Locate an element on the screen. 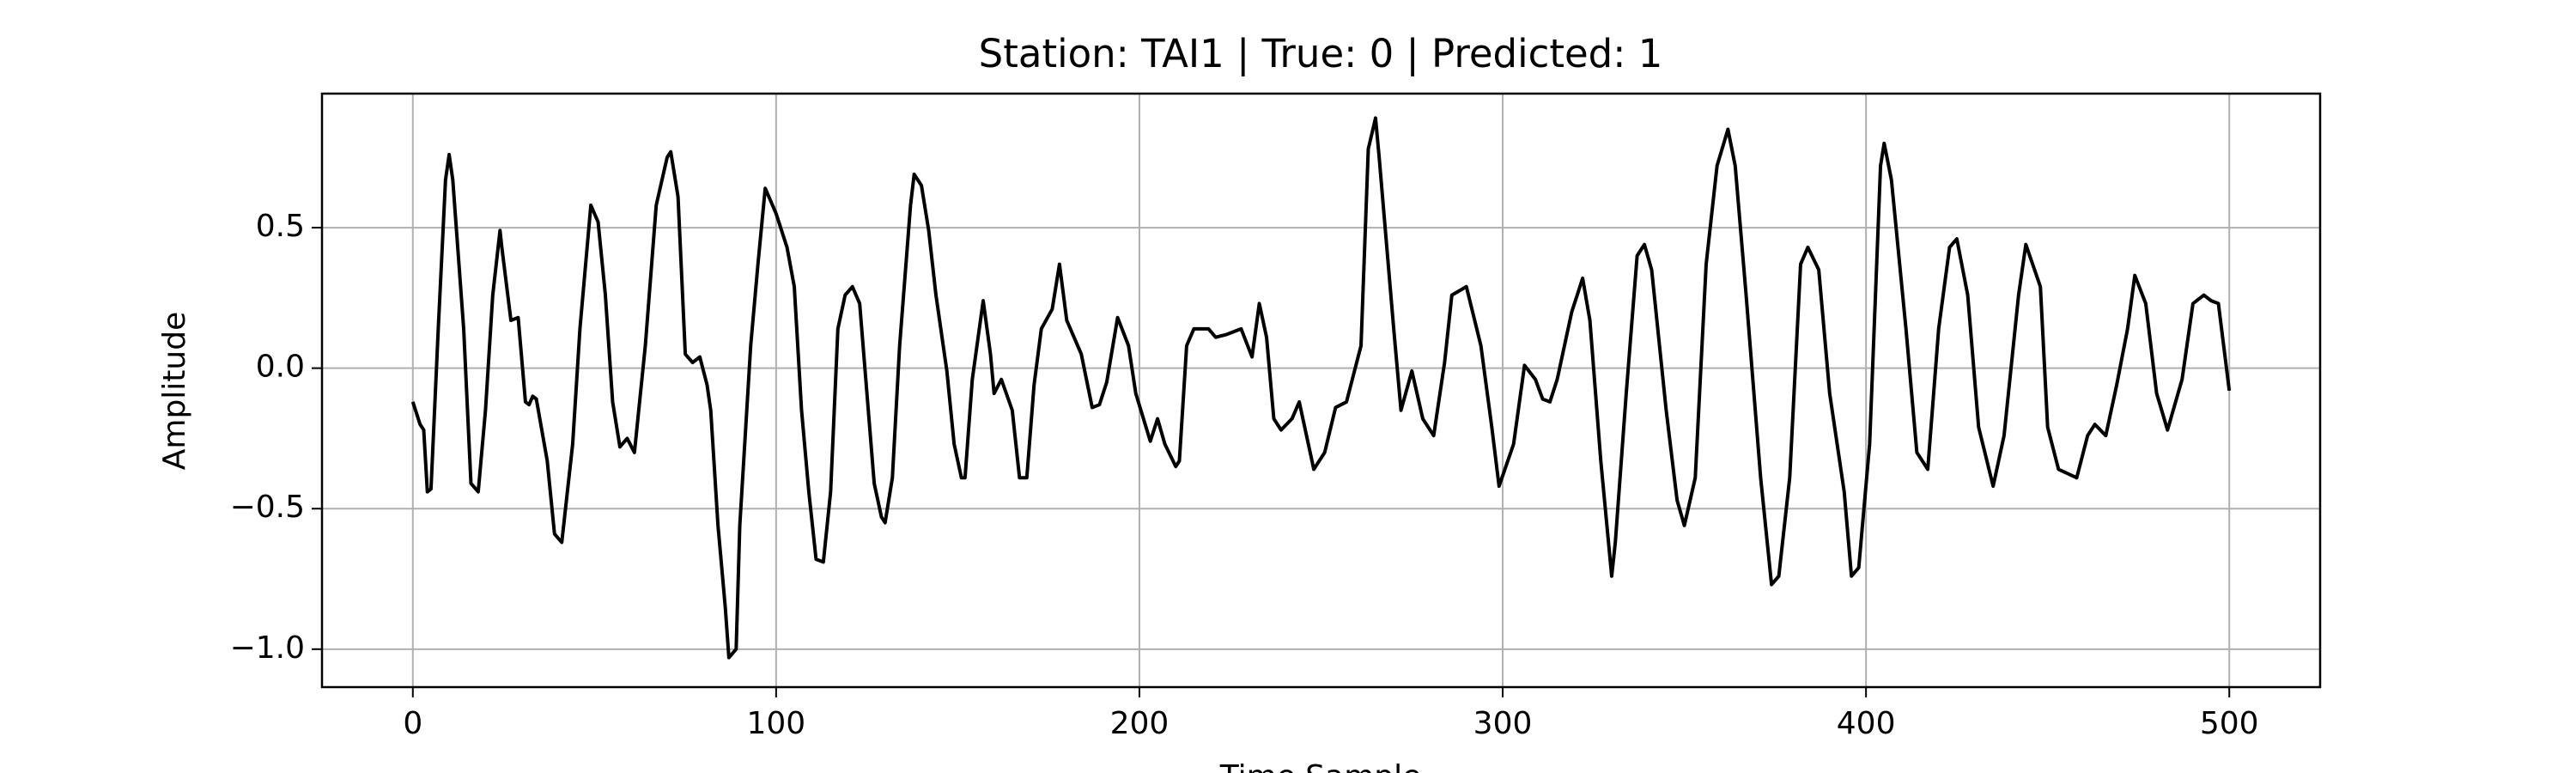  y-tick-label: 0.0 is located at coordinates (280, 367).